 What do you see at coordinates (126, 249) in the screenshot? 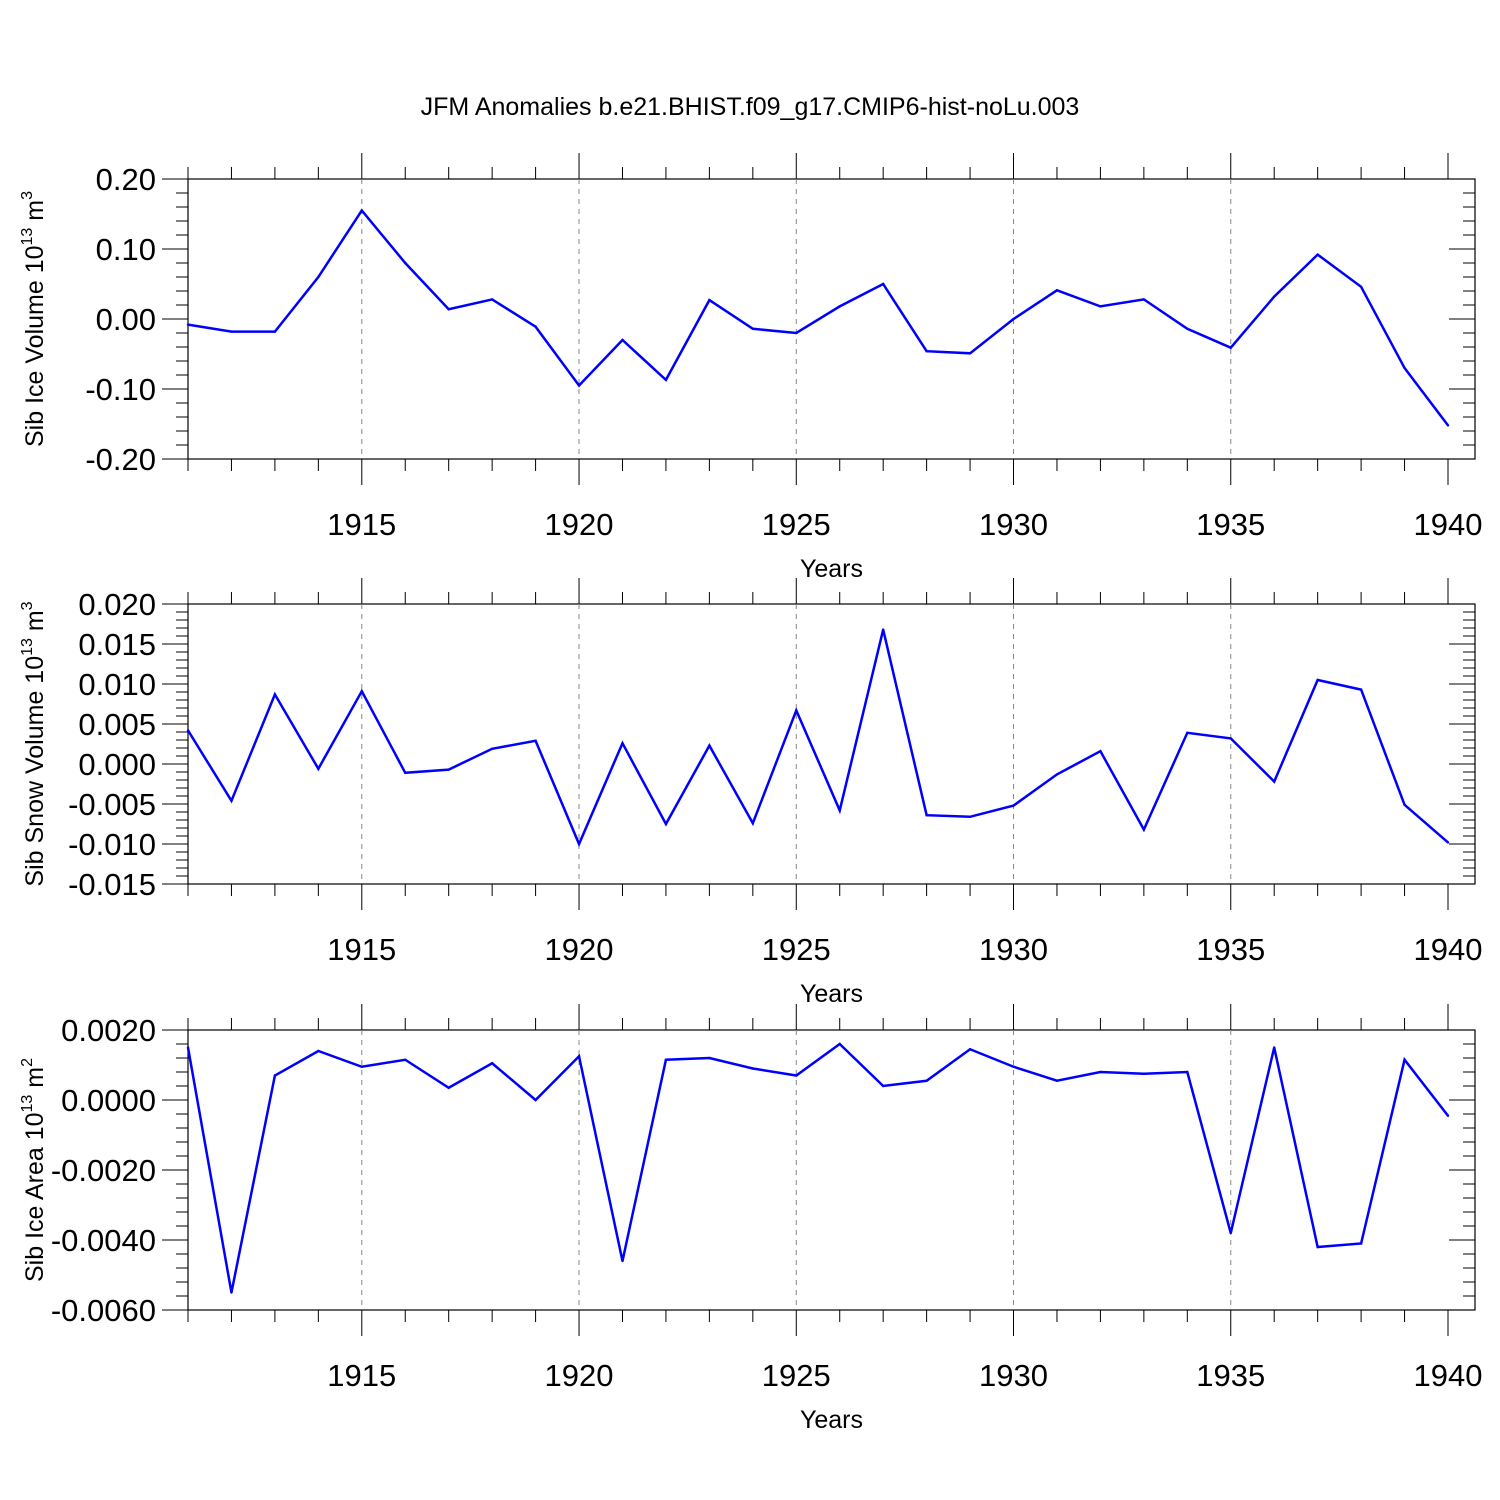
I see `y-tick-label: 0.10` at bounding box center [126, 249].